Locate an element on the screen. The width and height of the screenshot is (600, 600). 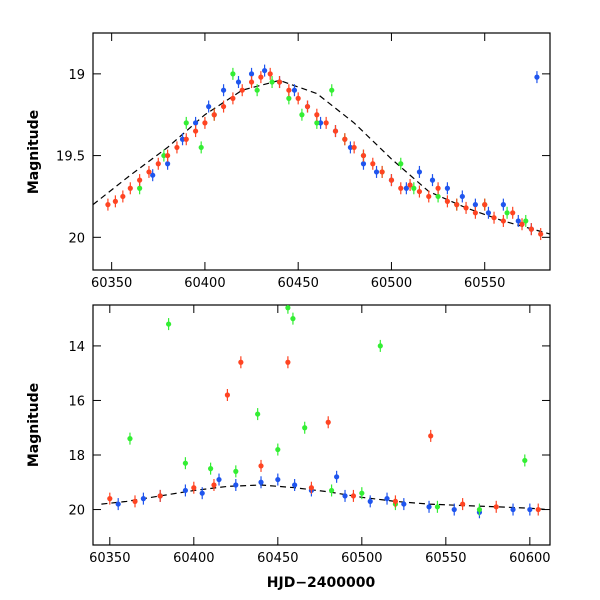
bottom-panel-x-axis-label: HJD−2400000 is located at coordinates (321, 583).